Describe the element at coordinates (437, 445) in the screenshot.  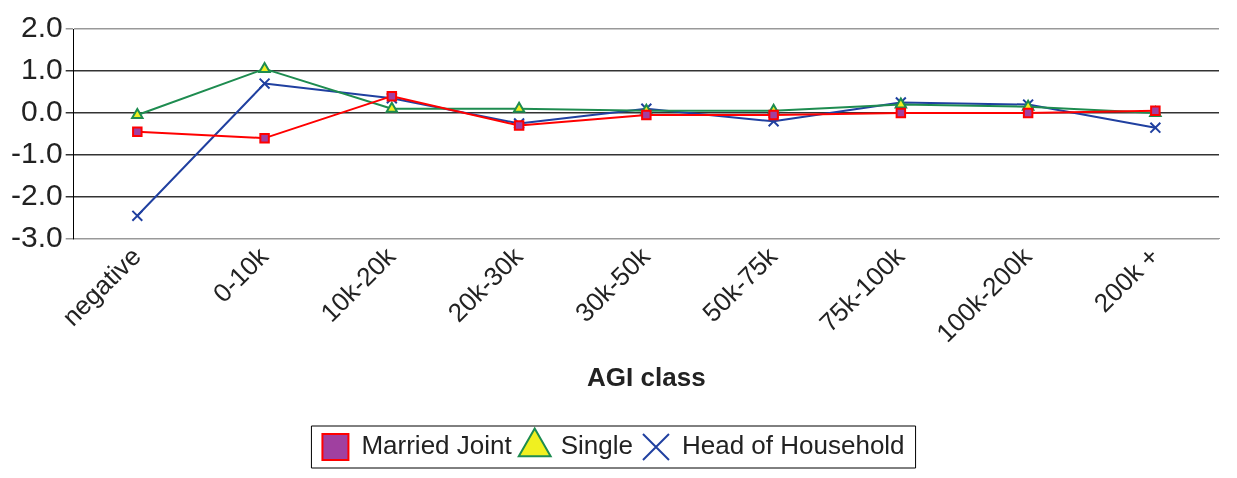
I see `legend-label: Married Joint` at that location.